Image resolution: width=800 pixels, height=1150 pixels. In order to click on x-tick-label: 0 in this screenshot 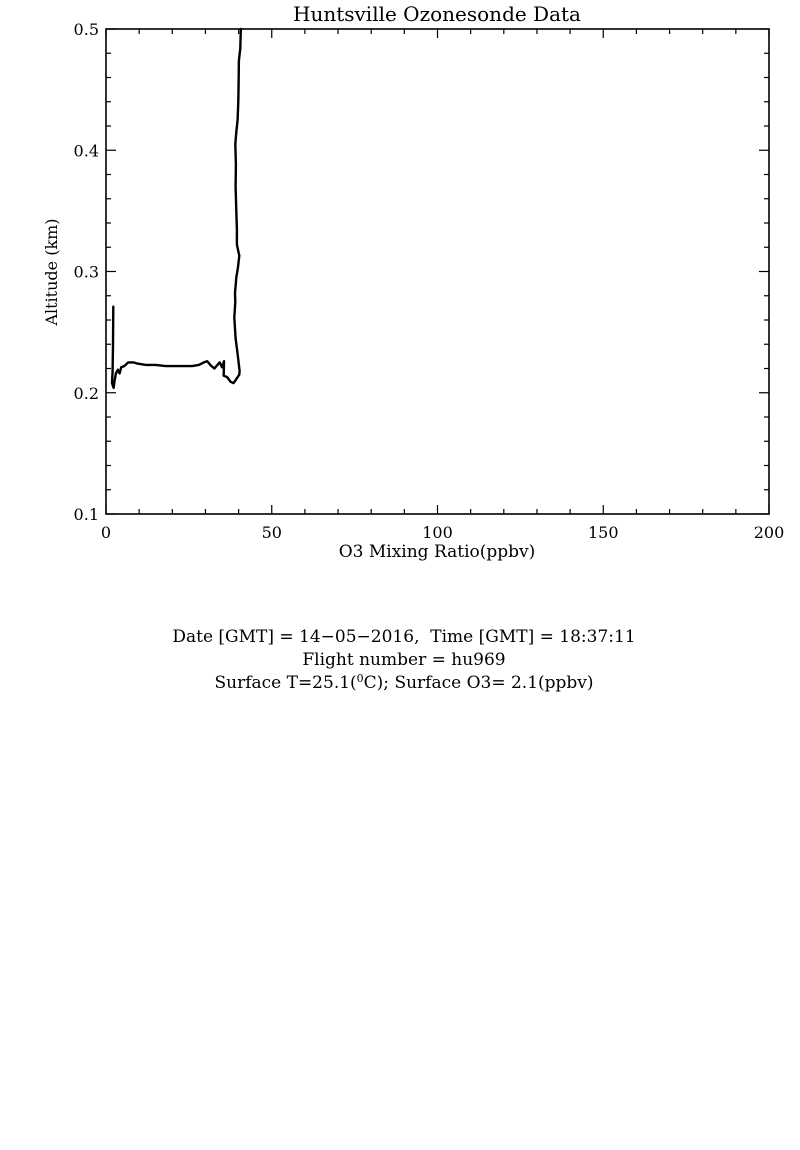, I will do `click(106, 532)`.